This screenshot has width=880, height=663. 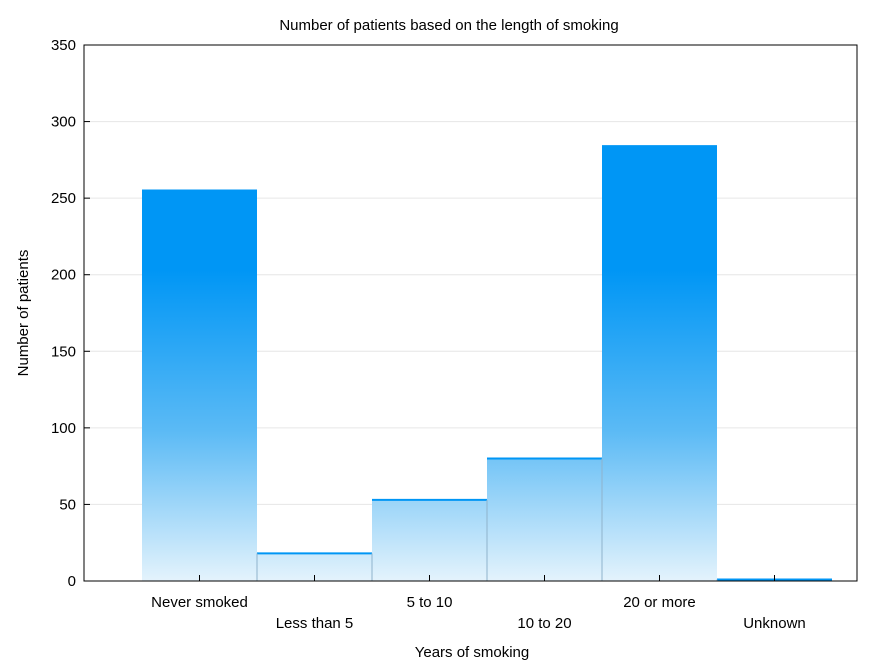 What do you see at coordinates (63, 122) in the screenshot?
I see `y-tick-label: 300` at bounding box center [63, 122].